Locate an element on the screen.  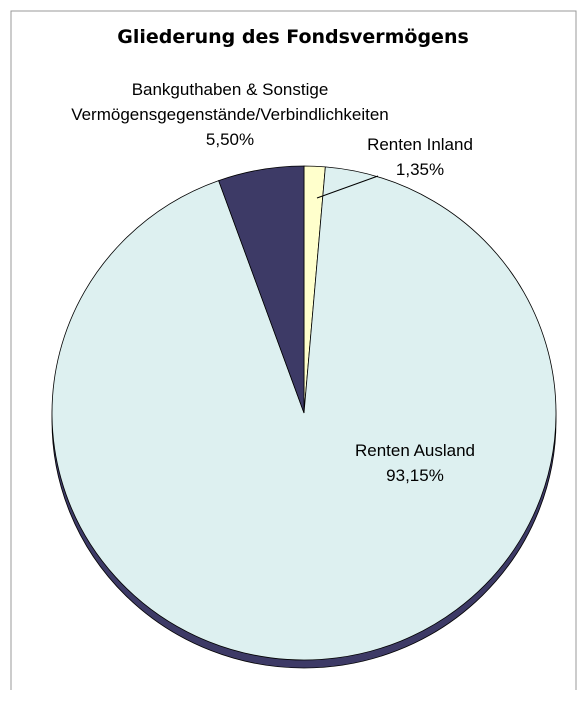
slice-label: Renten Ausland 93,15% is located at coordinates (415, 463).